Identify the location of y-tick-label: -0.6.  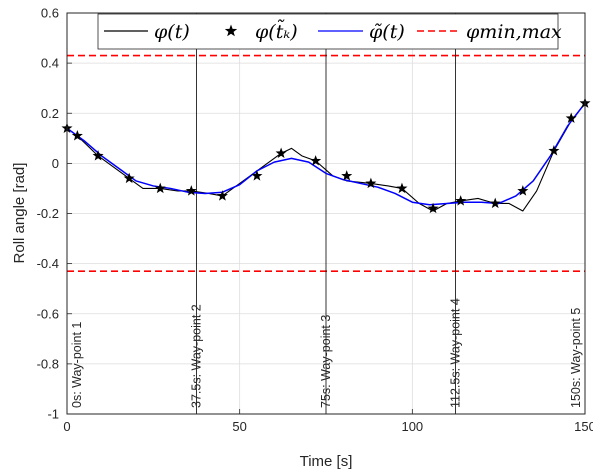
(48, 313).